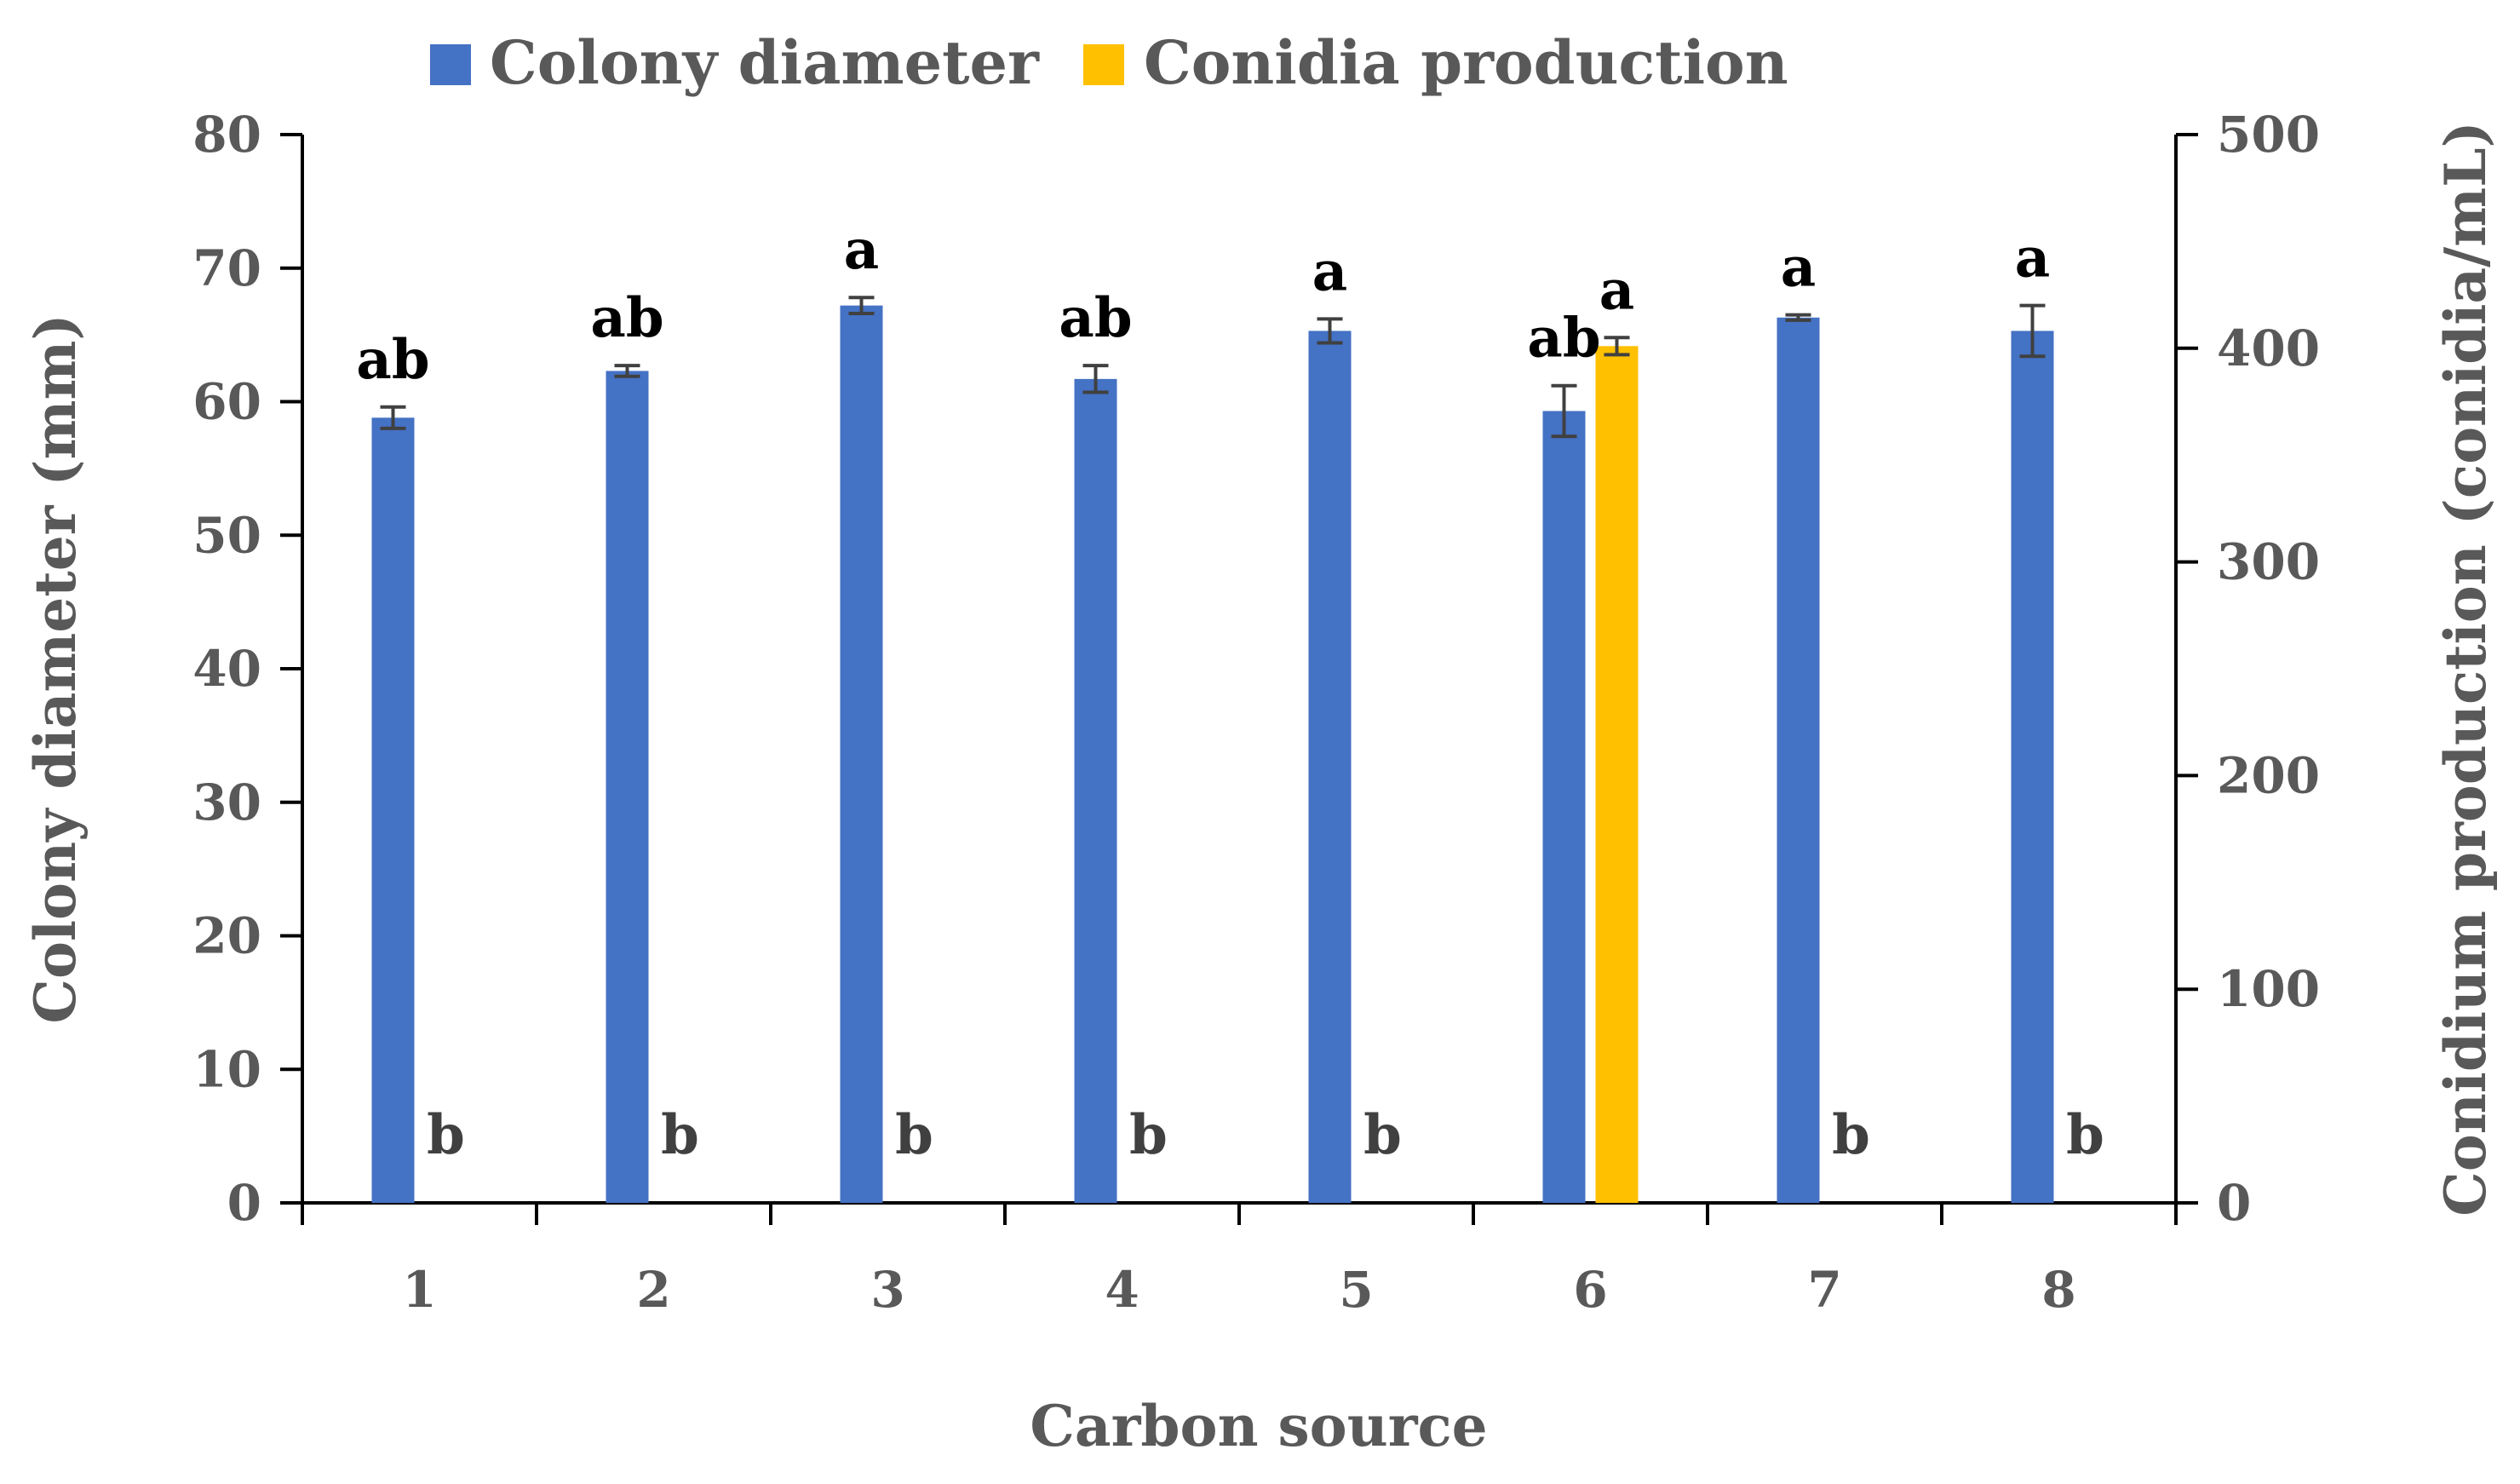 The width and height of the screenshot is (2520, 1484). Describe the element at coordinates (1103, 64) in the screenshot. I see `legend-swatch-conidia-production` at that location.